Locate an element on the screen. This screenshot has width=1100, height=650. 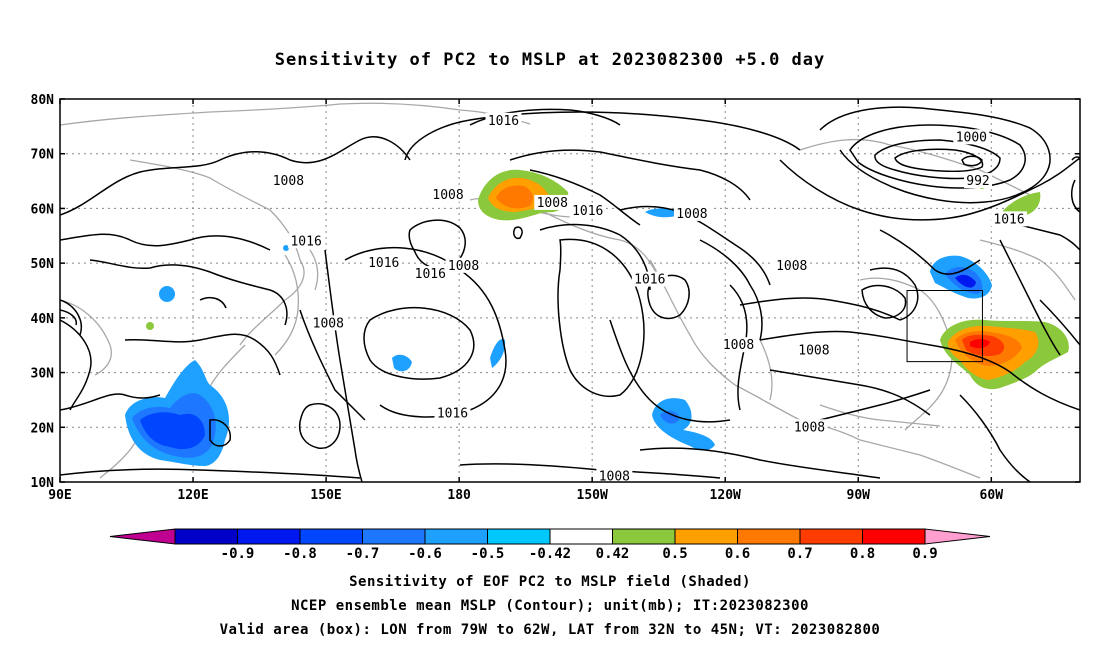
lon-label: 120E is located at coordinates (192, 495).